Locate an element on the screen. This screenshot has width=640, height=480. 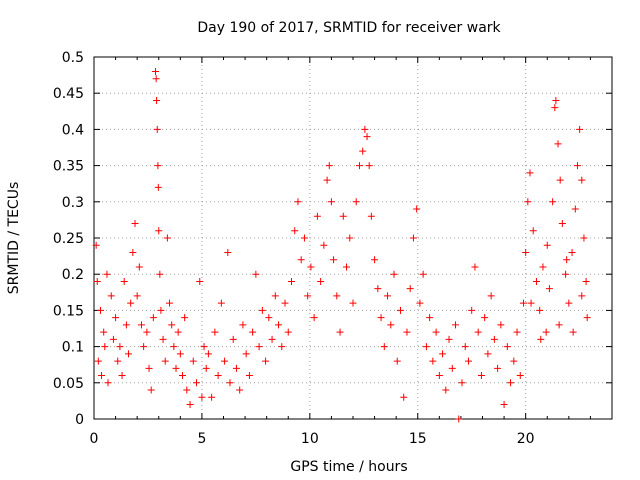
y-tick-label: 0.05 is located at coordinates (68, 384).